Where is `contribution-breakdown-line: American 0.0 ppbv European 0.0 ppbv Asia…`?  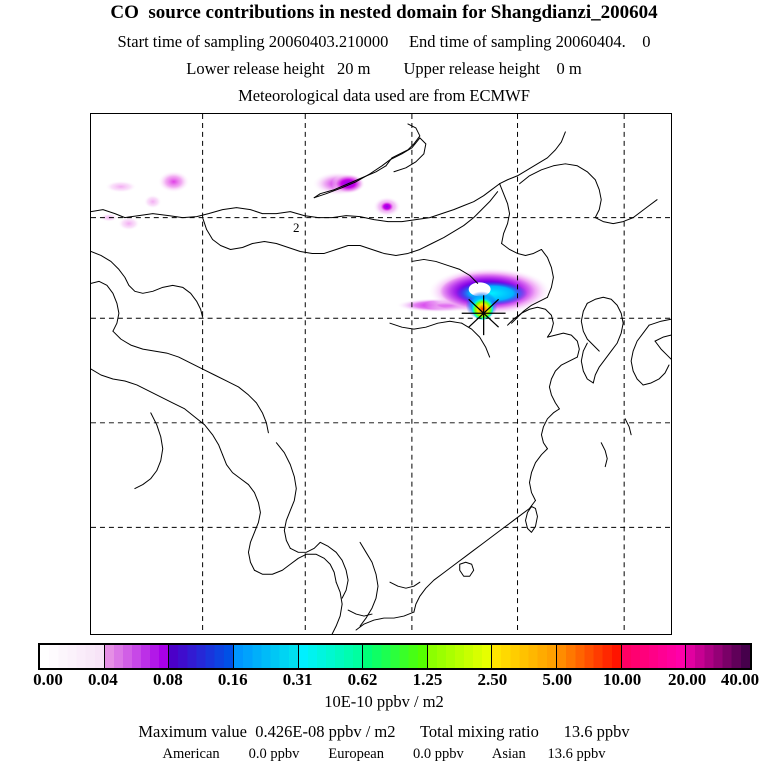
contribution-breakdown-line: American 0.0 ppbv European 0.0 ppbv Asia… is located at coordinates (384, 754).